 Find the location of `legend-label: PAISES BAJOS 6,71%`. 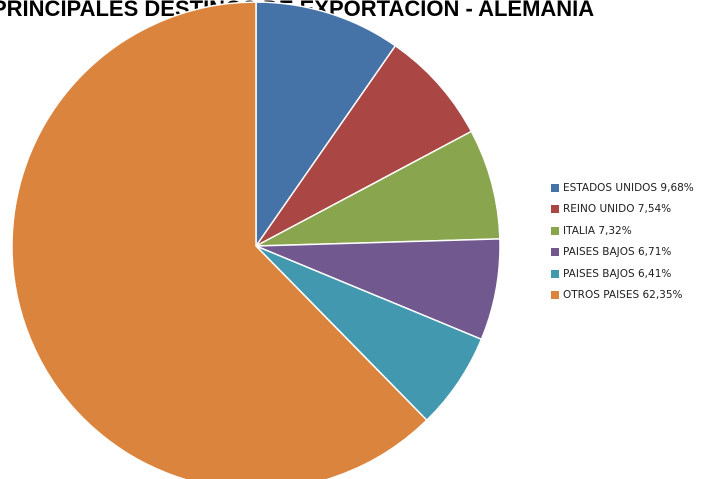

legend-label: PAISES BAJOS 6,71% is located at coordinates (617, 252).